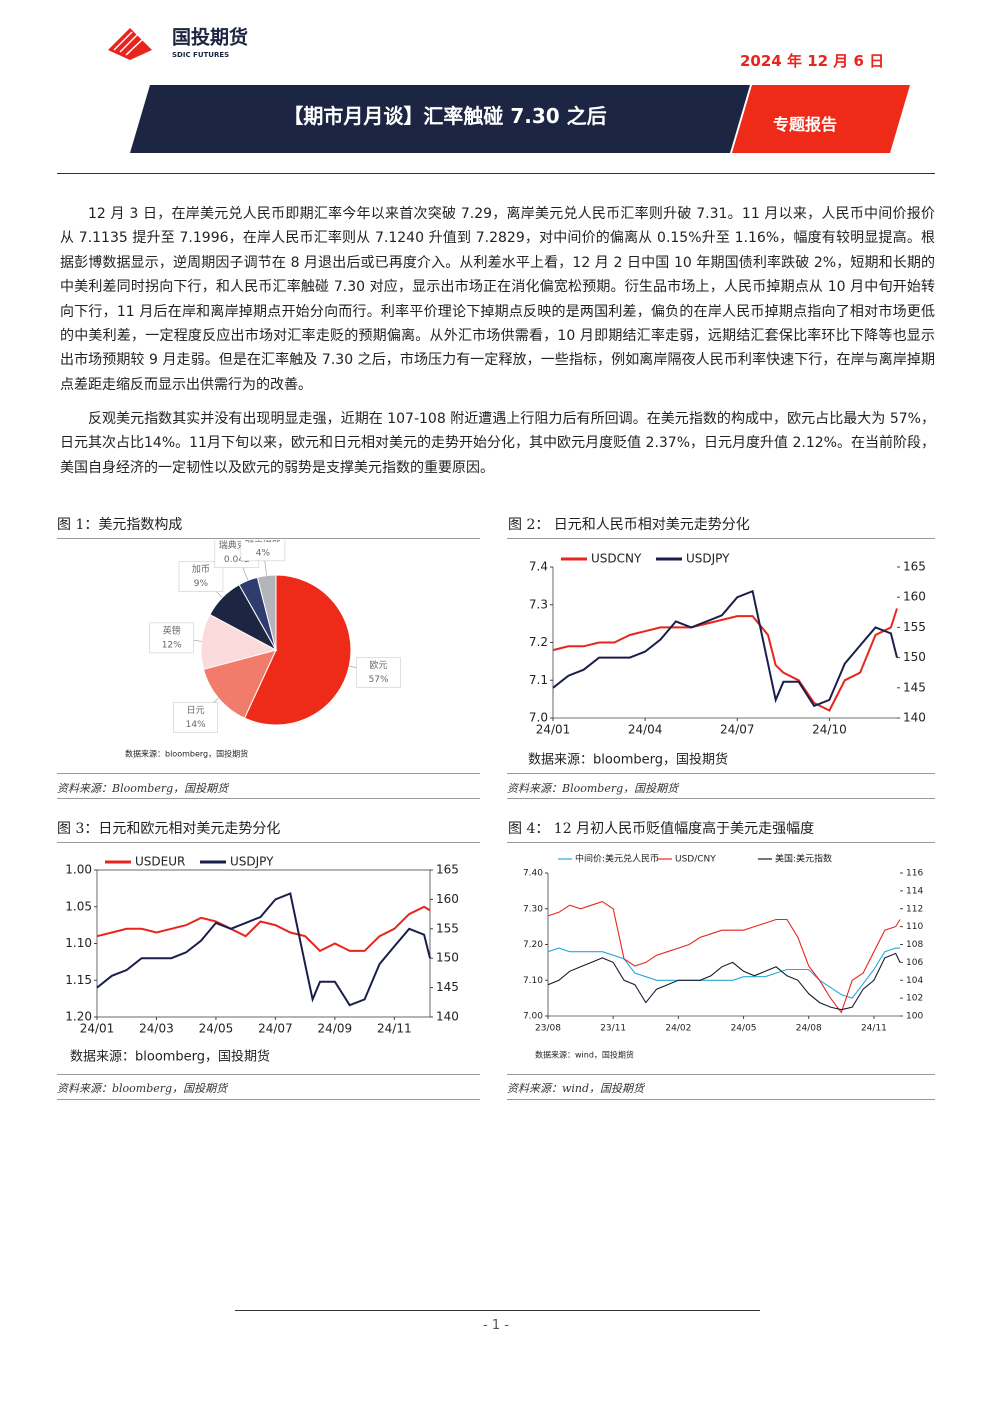 The width and height of the screenshot is (992, 1403). Describe the element at coordinates (169, 829) in the screenshot. I see `figure-caption: 图 3：日元和欧元相对美元走势分化` at that location.